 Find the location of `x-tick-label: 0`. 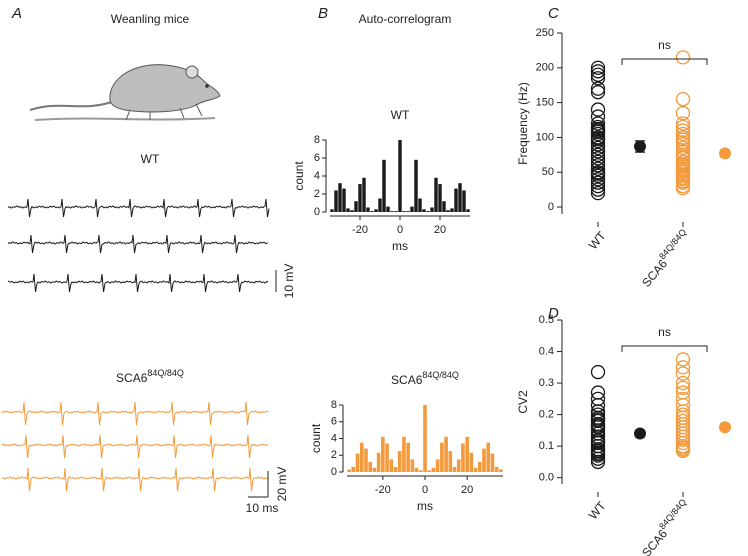

x-tick-label: 0 is located at coordinates (425, 490).